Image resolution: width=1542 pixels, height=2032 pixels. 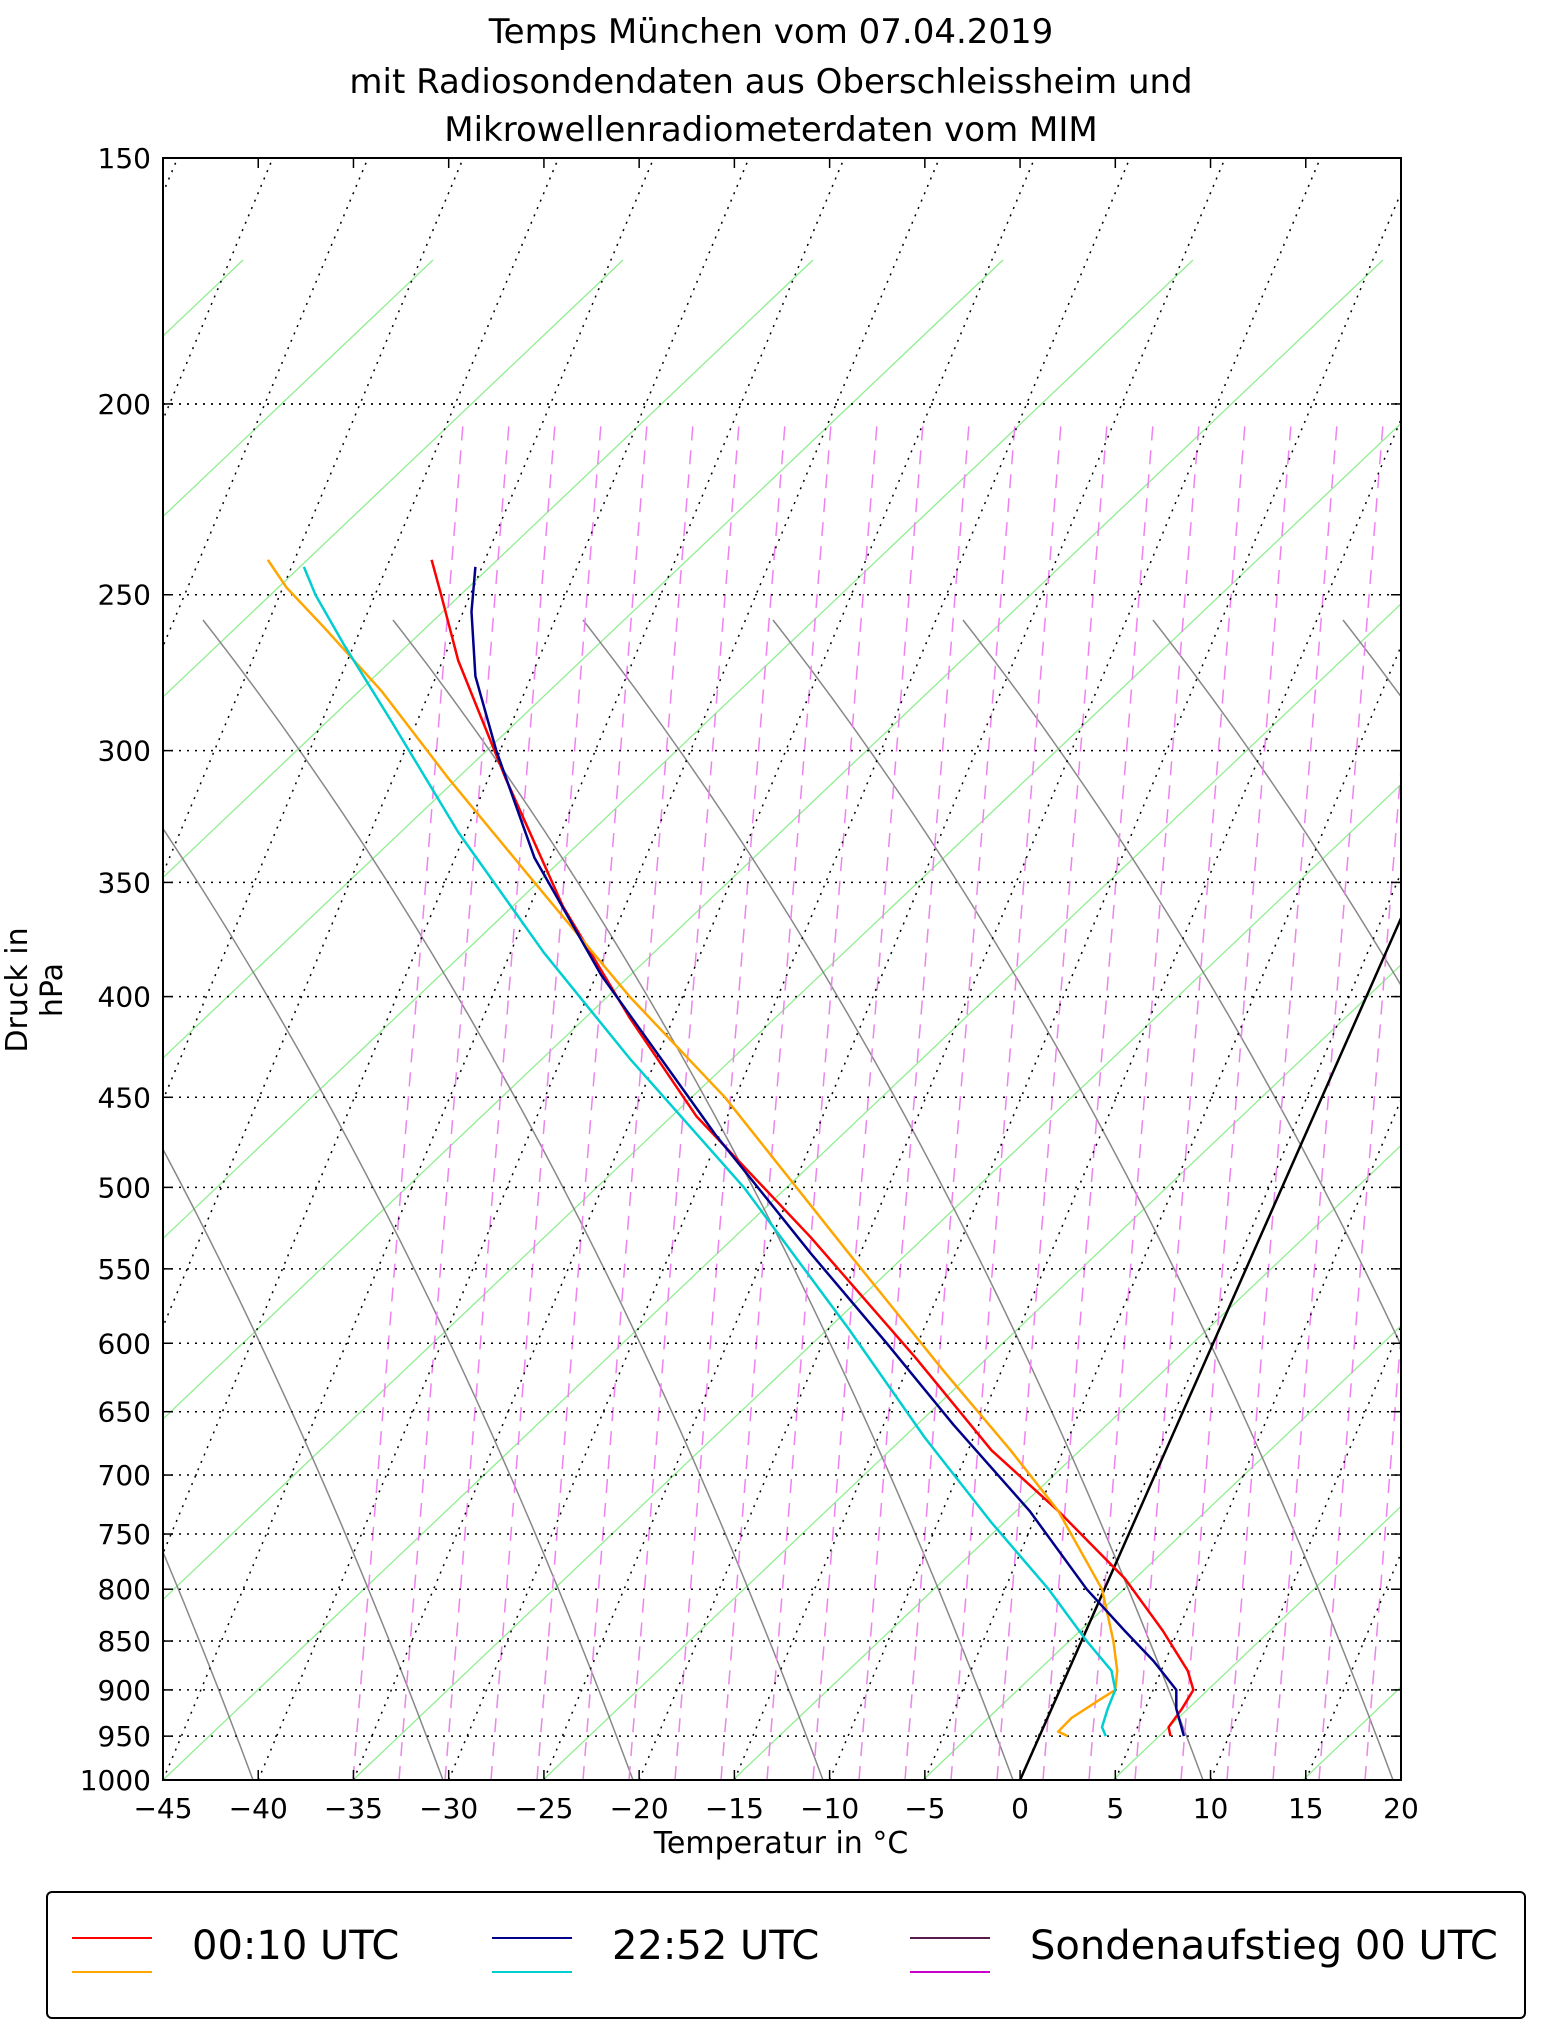 What do you see at coordinates (639, 1808) in the screenshot?
I see `x-tick-label: −20` at bounding box center [639, 1808].